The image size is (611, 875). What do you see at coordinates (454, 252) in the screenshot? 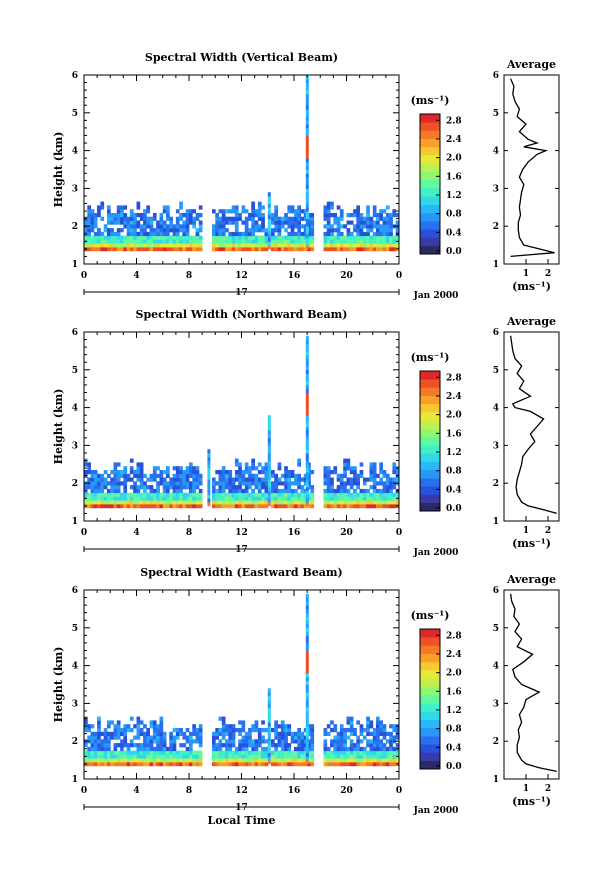
I see `colorbar-tick-label: 0.0` at bounding box center [454, 252].